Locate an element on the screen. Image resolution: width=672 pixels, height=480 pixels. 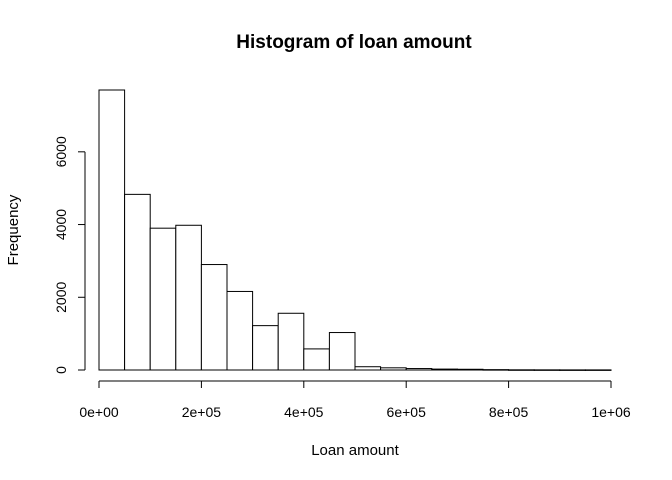
chart-title: Histogram of loan amount is located at coordinates (354, 42).